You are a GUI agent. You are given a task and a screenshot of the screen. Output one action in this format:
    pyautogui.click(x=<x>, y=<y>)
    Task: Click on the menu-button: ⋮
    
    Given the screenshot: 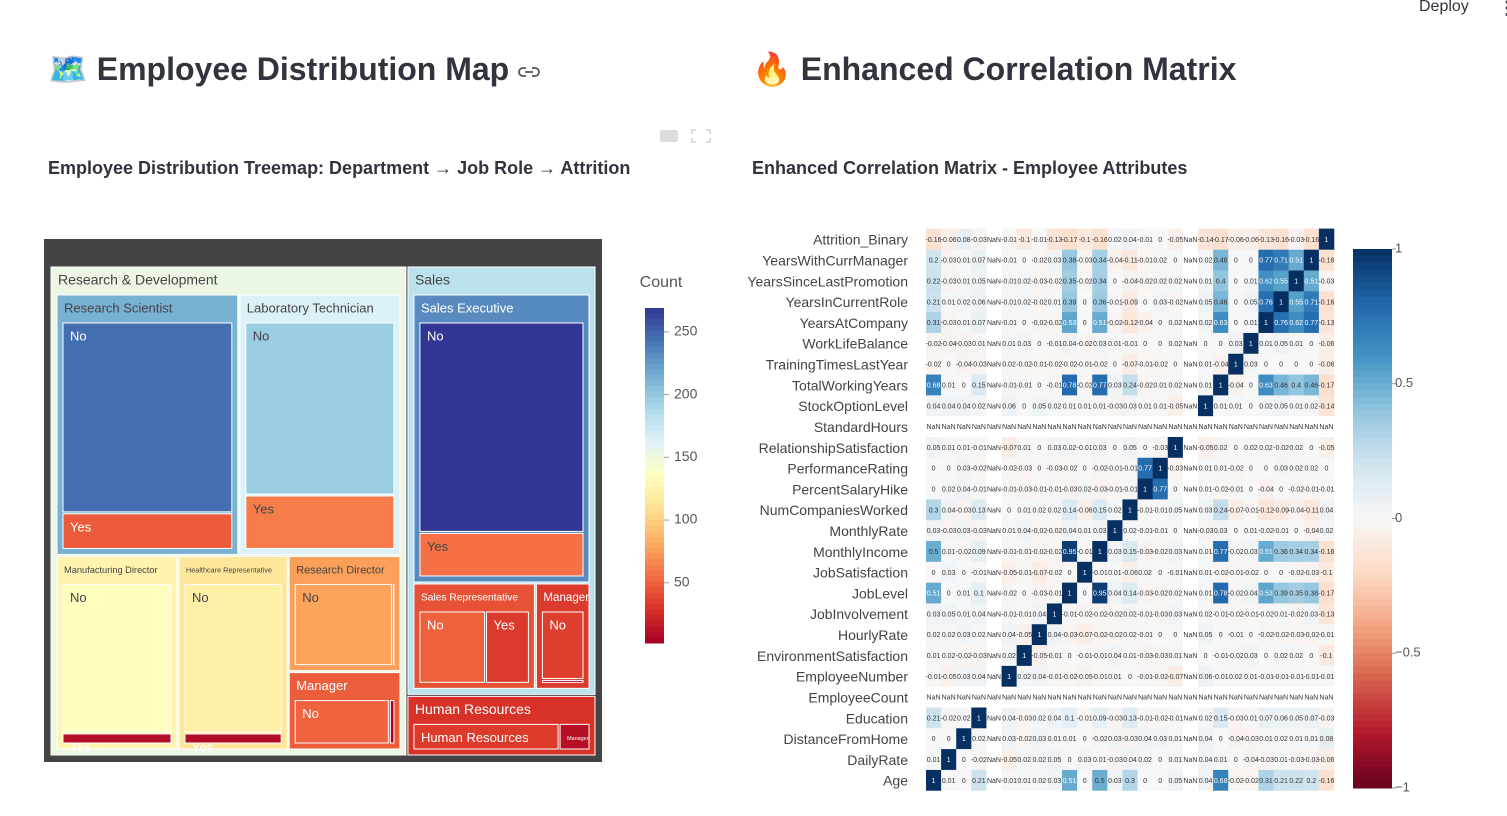 What is the action you would take?
    pyautogui.click(x=1502, y=9)
    